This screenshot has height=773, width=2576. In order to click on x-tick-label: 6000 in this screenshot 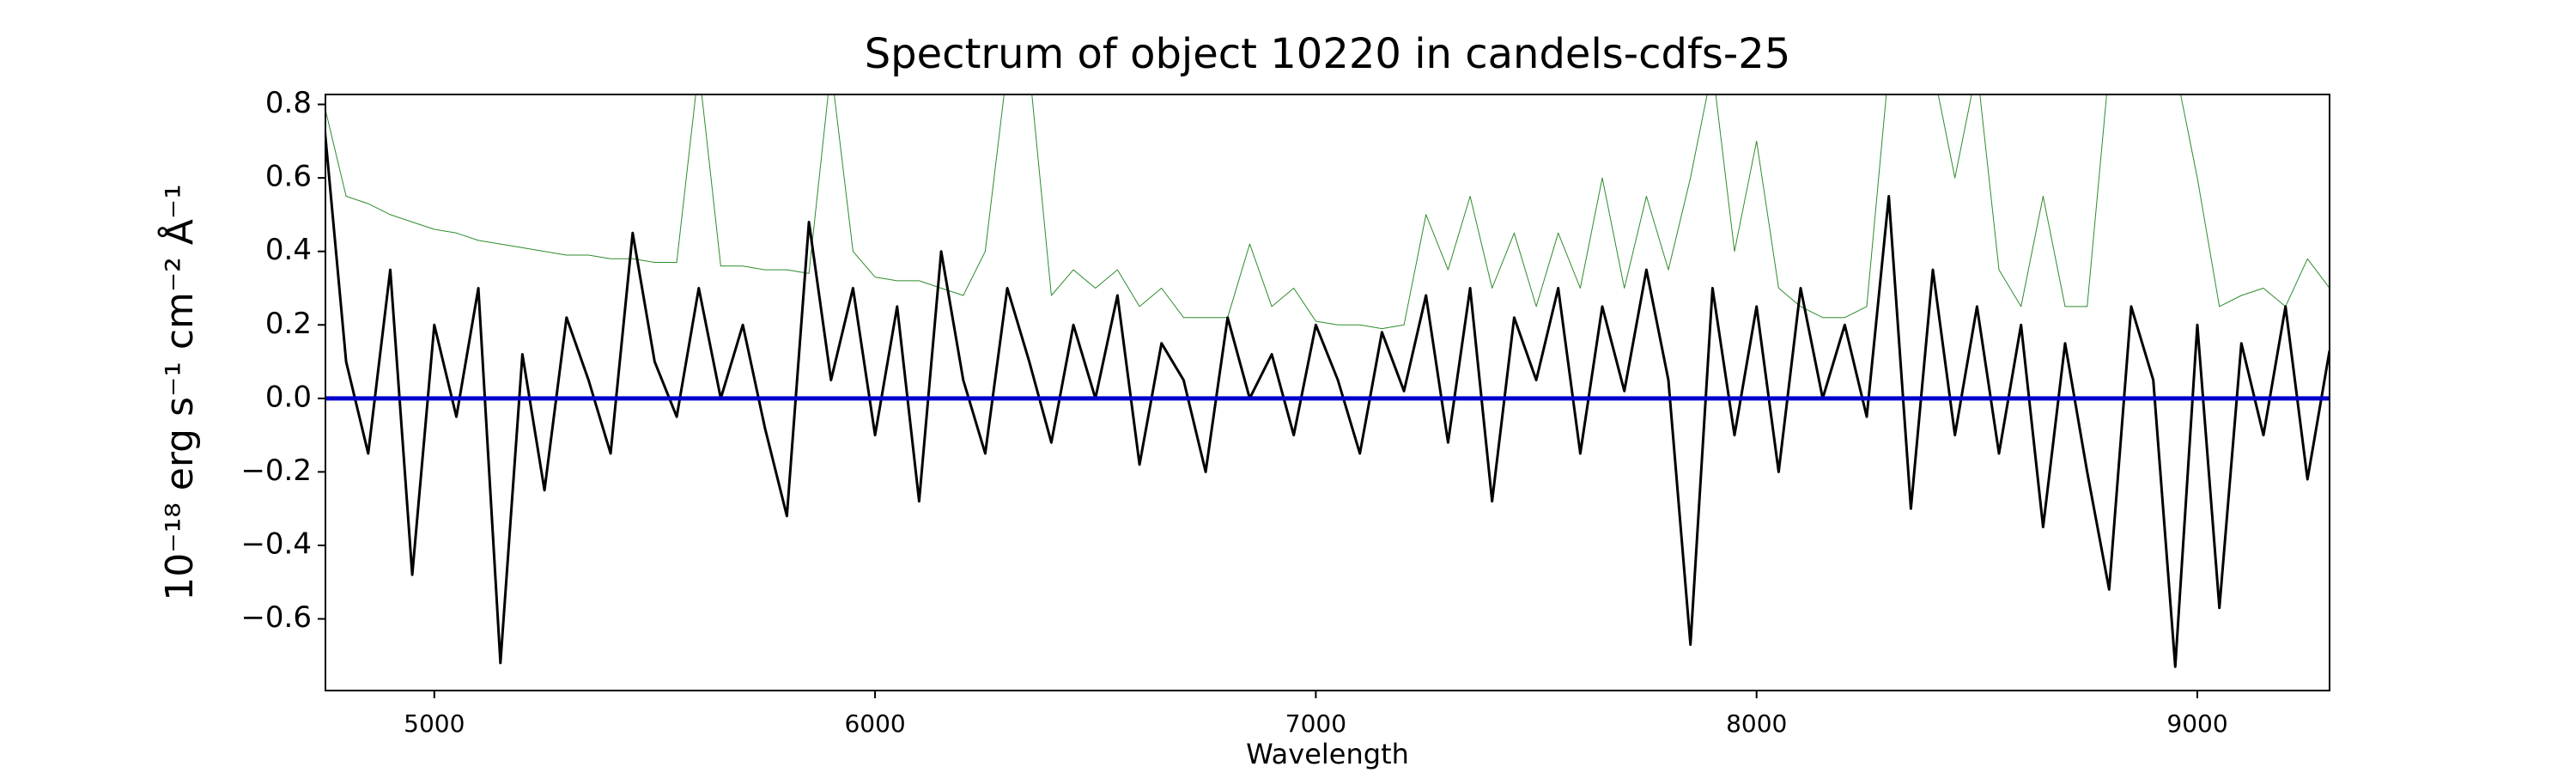, I will do `click(874, 723)`.